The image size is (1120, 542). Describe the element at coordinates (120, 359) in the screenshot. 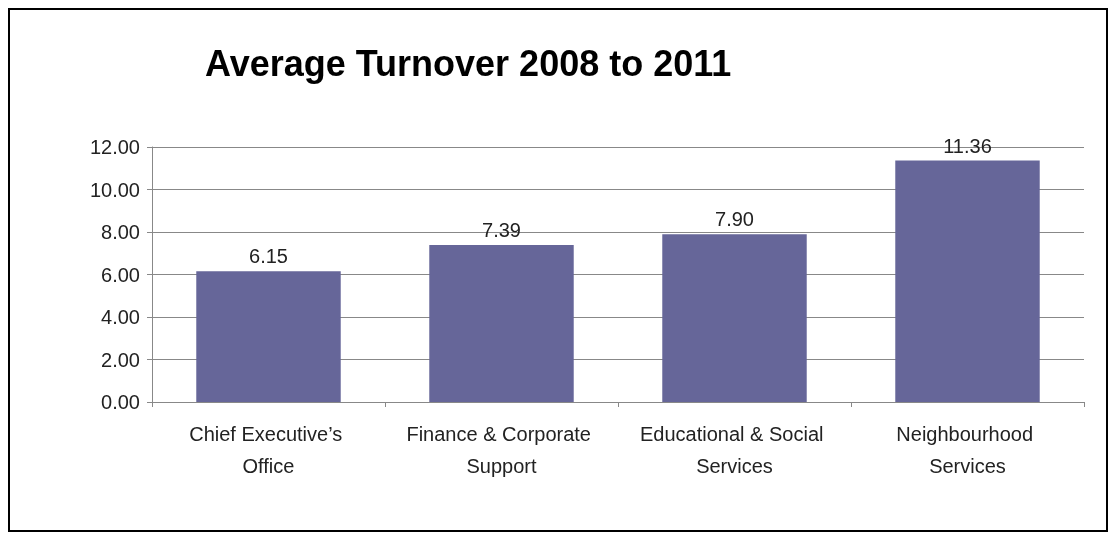

I see `y-tick-label: 2.00` at that location.